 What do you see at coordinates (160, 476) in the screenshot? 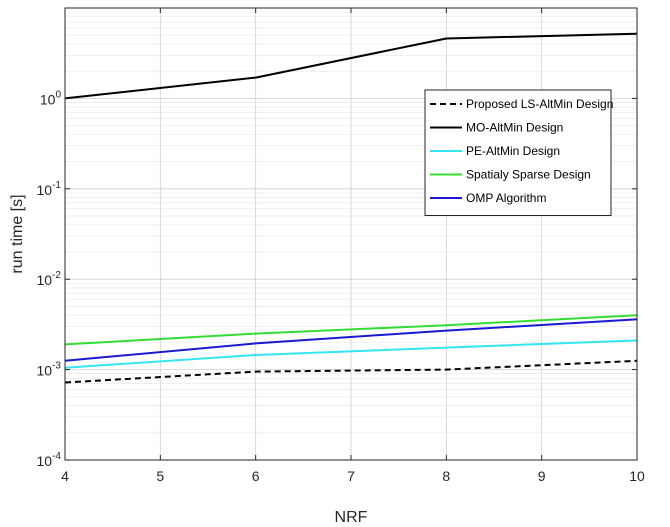
I see `x-tick-label: 5` at bounding box center [160, 476].